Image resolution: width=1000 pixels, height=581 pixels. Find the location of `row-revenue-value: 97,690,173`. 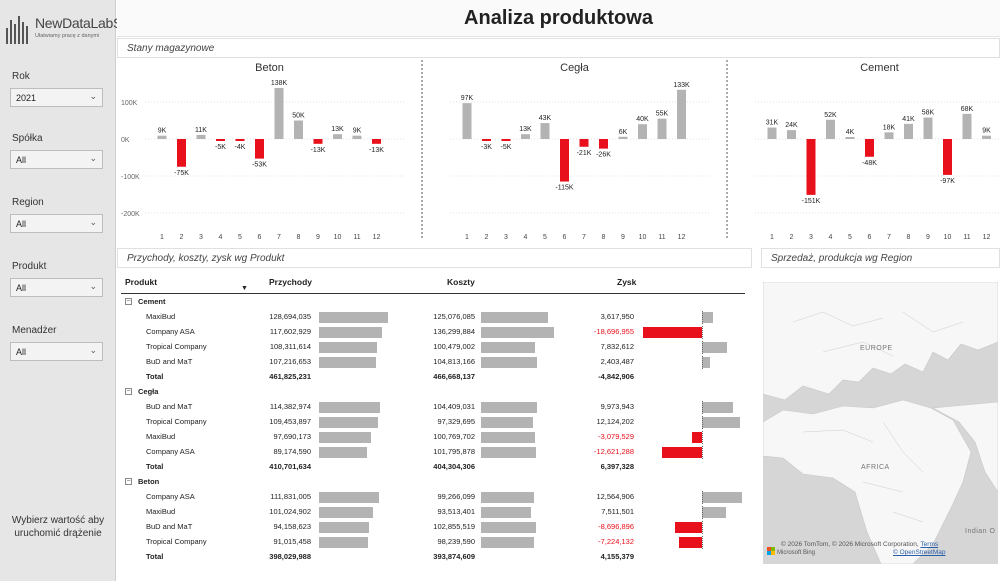

row-revenue-value: 97,690,173 is located at coordinates (292, 436).